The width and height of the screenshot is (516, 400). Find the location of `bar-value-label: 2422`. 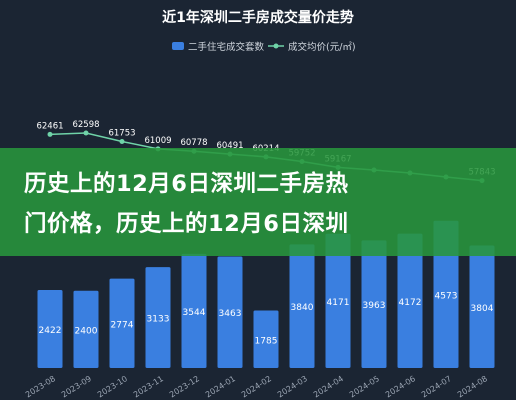

bar-value-label: 2422 is located at coordinates (50, 331).